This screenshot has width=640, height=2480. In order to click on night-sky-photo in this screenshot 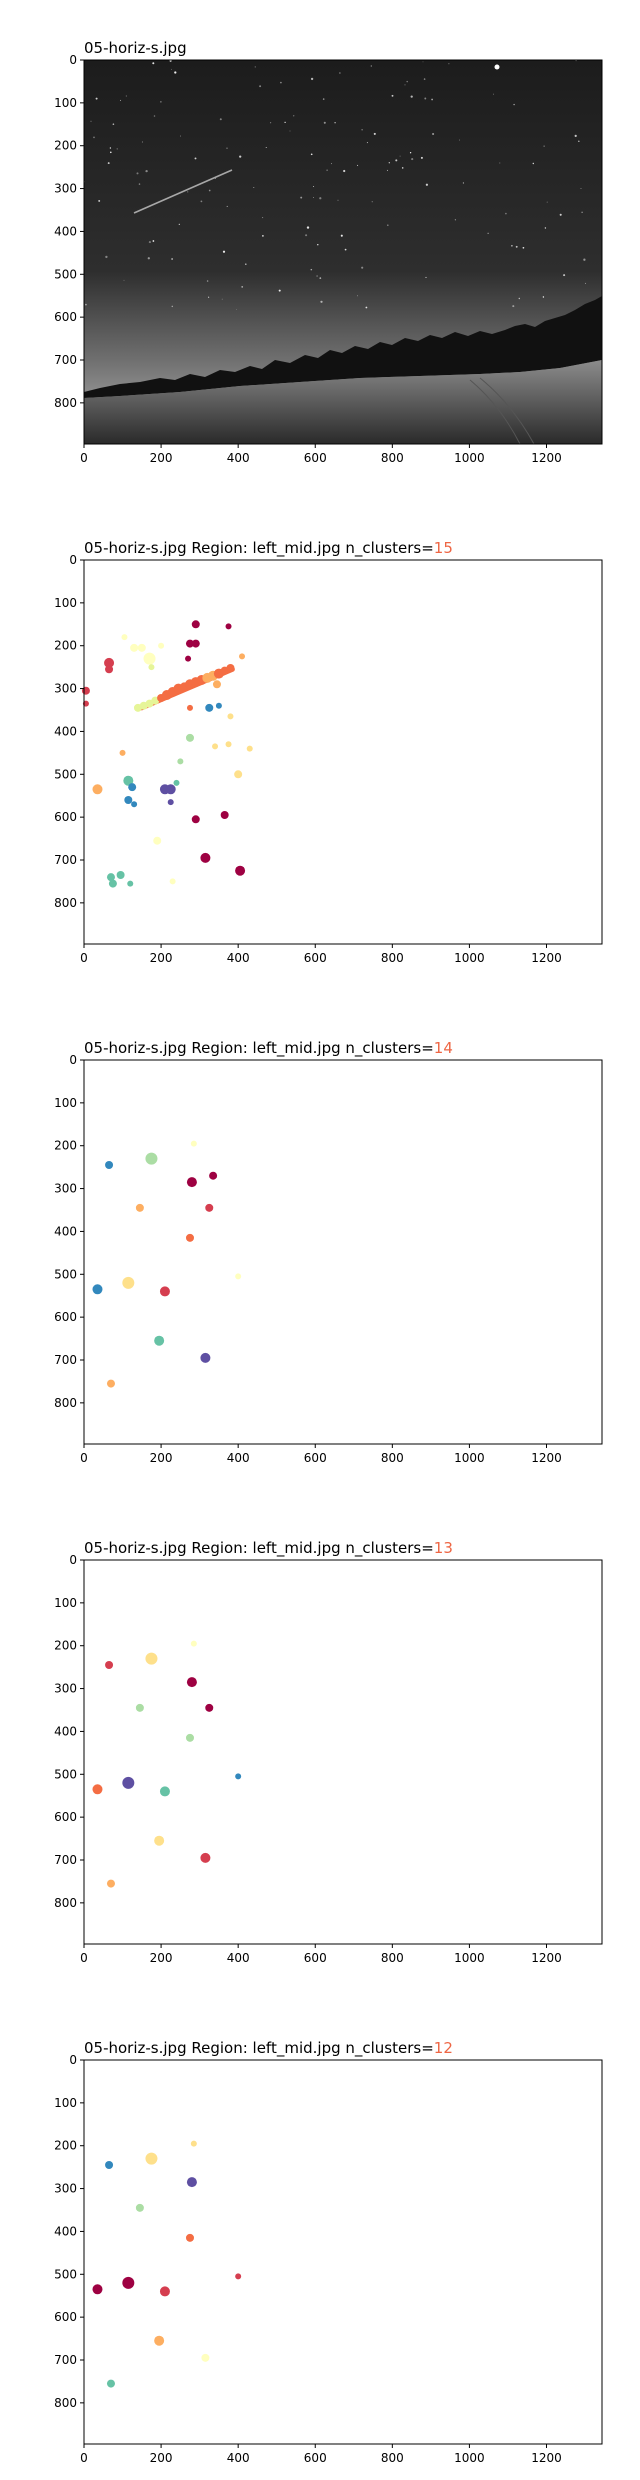, I will do `click(343, 252)`.